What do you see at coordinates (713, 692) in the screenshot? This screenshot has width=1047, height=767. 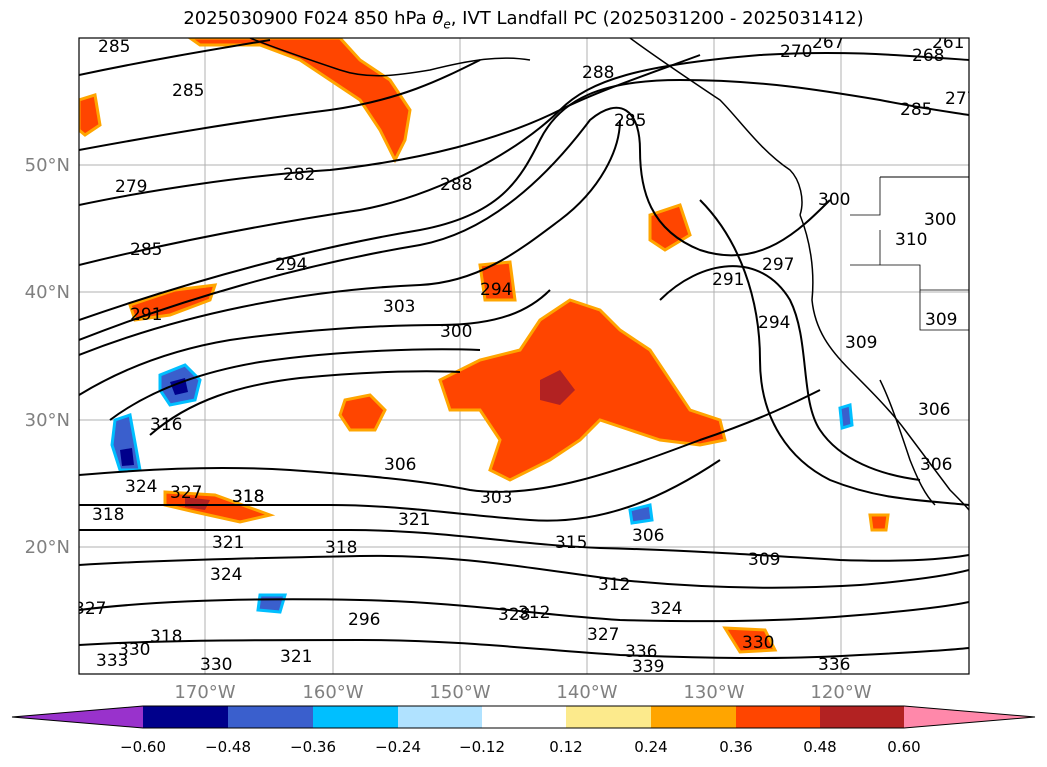 I see `lon-label-130w: 130°W` at bounding box center [713, 692].